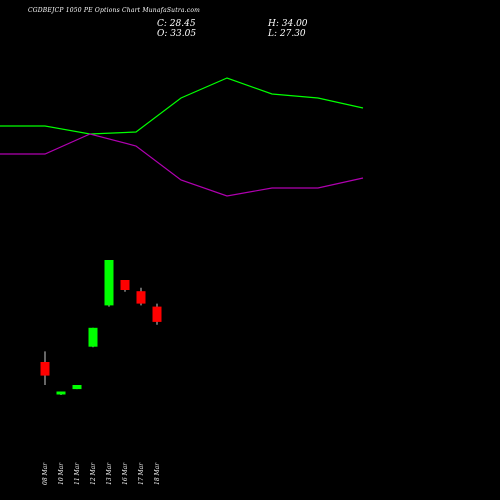 Image resolution: width=500 pixels, height=500 pixels. I want to click on low-value: 27.30, so click(292, 34).